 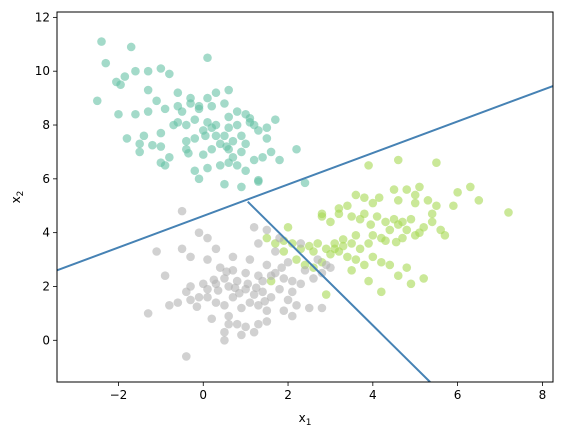 I want to click on x-tick-label: 2, so click(x=288, y=395).